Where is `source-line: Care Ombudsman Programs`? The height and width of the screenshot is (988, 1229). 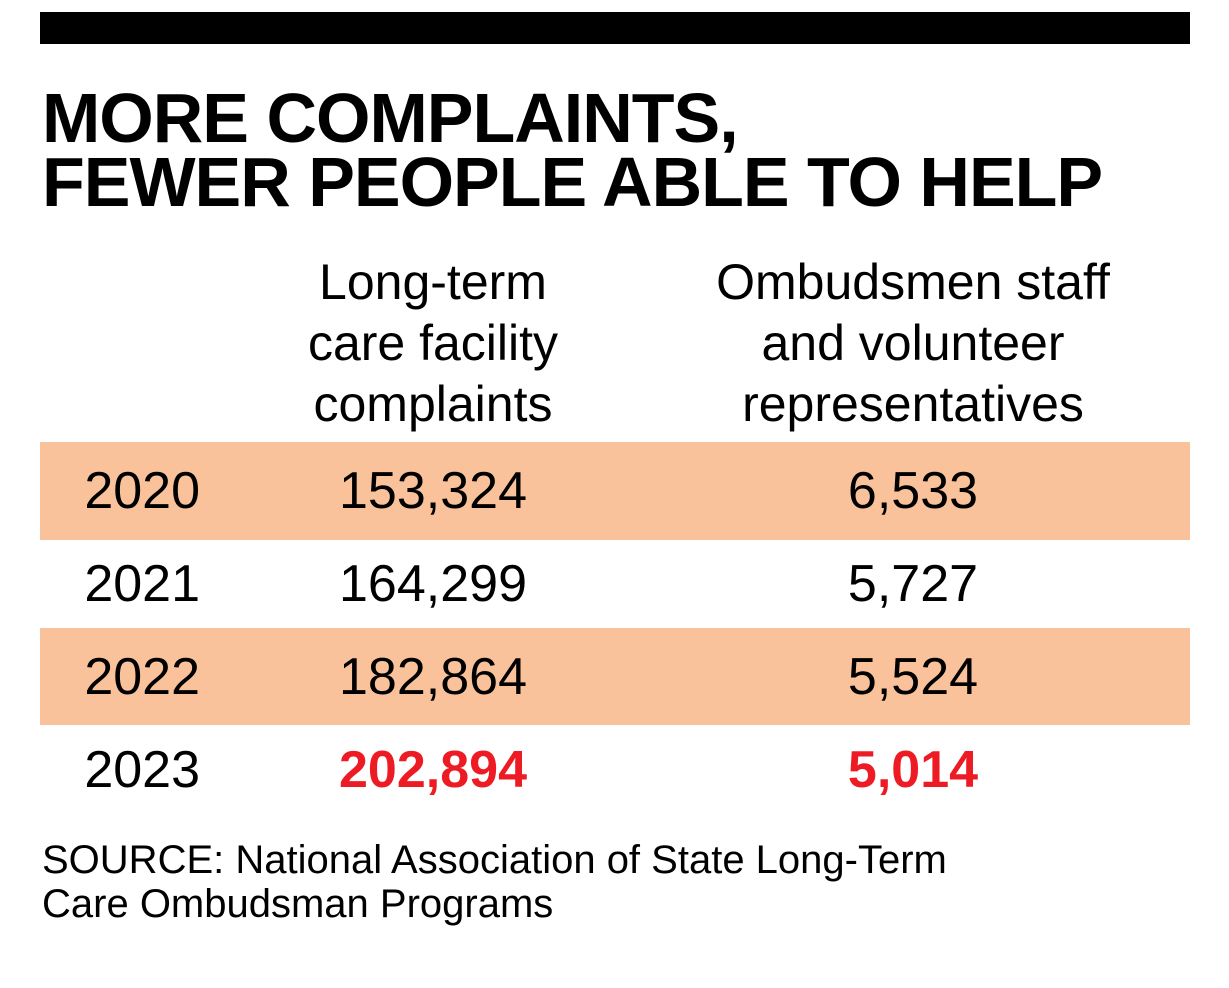 source-line: Care Ombudsman Programs is located at coordinates (298, 904).